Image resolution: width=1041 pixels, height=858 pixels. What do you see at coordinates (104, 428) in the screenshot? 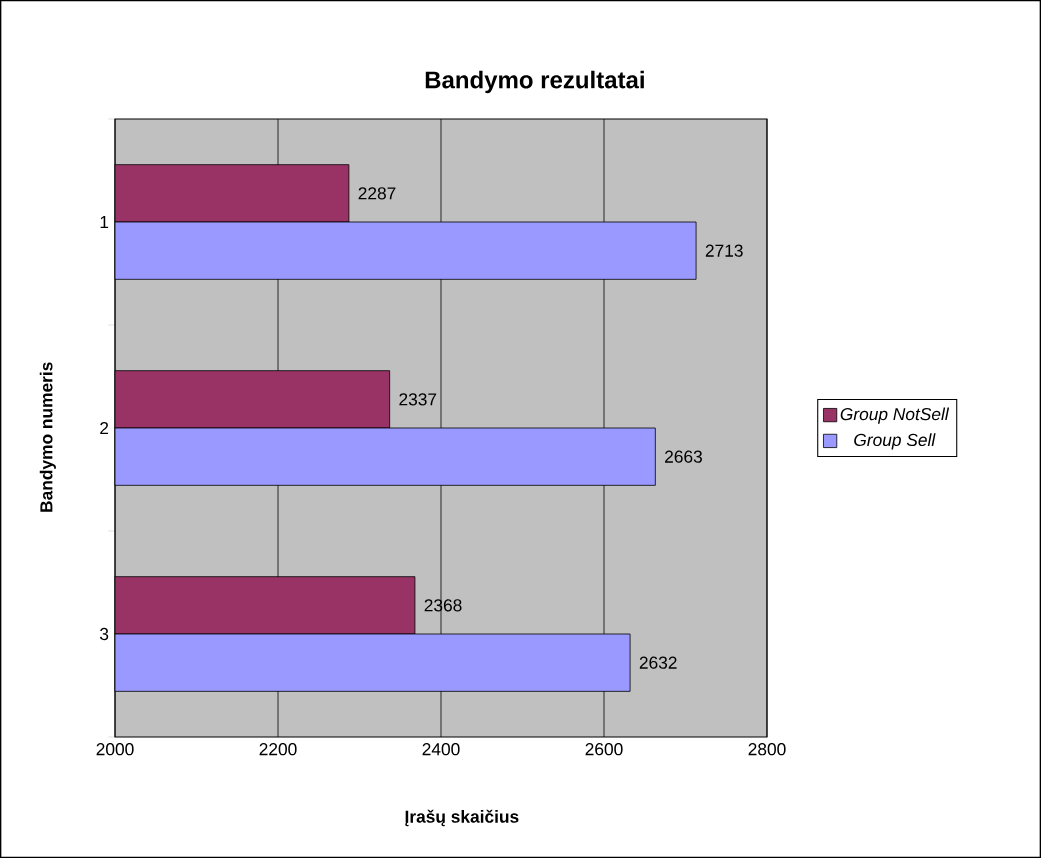
I see `y-tick-label: 2` at bounding box center [104, 428].